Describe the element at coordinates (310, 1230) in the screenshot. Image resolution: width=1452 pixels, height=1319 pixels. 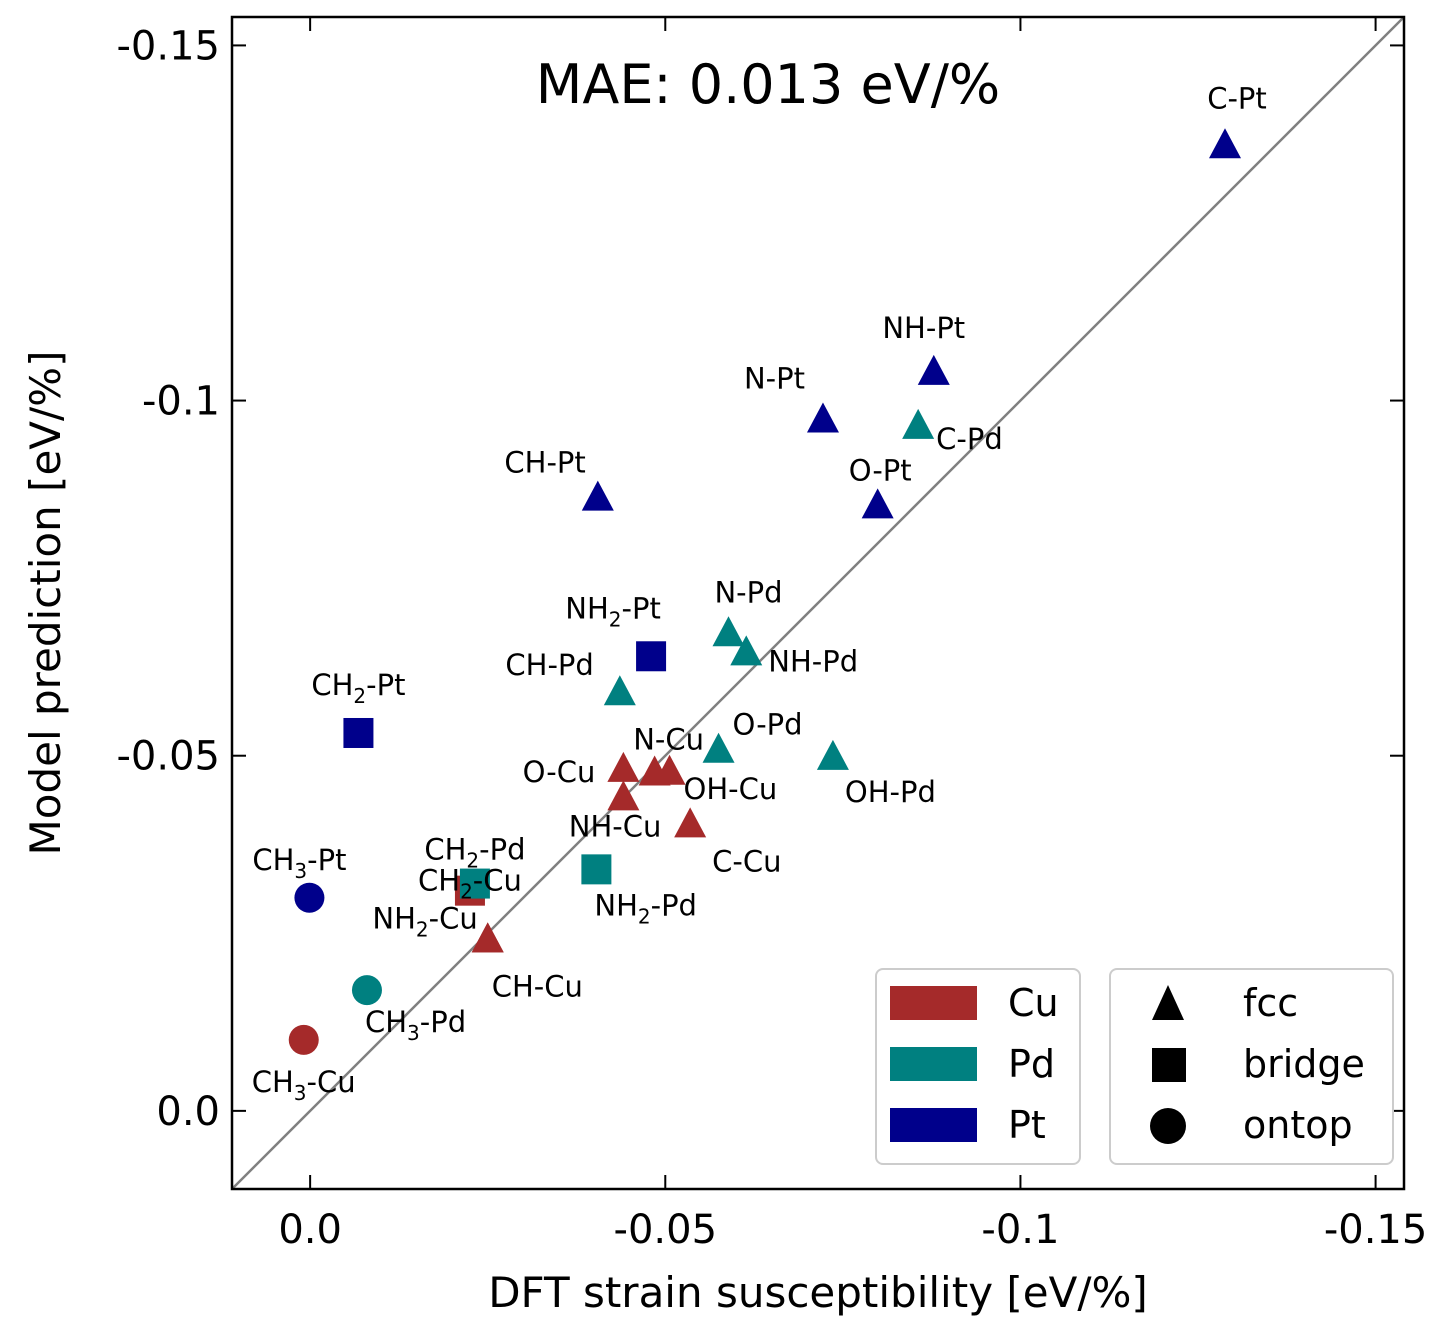
I see `x-tick-label: 0.0` at that location.